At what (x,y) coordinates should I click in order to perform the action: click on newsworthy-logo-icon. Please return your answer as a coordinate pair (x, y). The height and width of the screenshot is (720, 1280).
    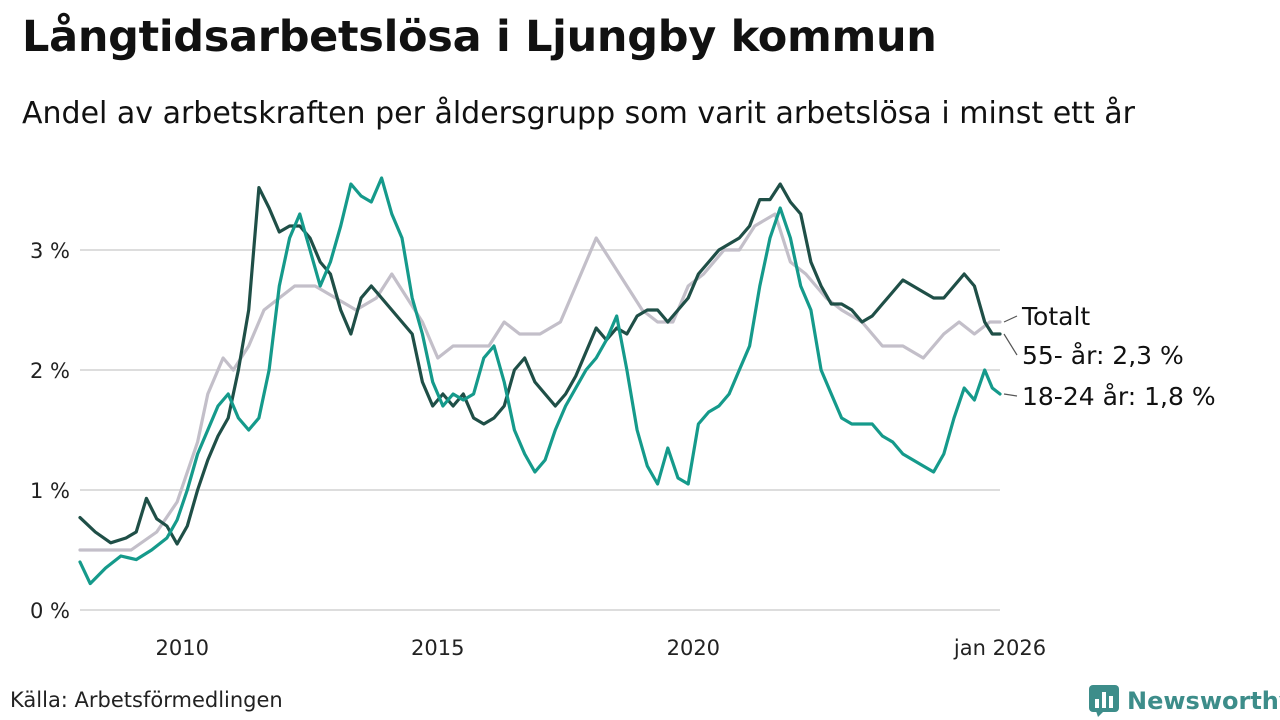
    Looking at the image, I should click on (1104, 701).